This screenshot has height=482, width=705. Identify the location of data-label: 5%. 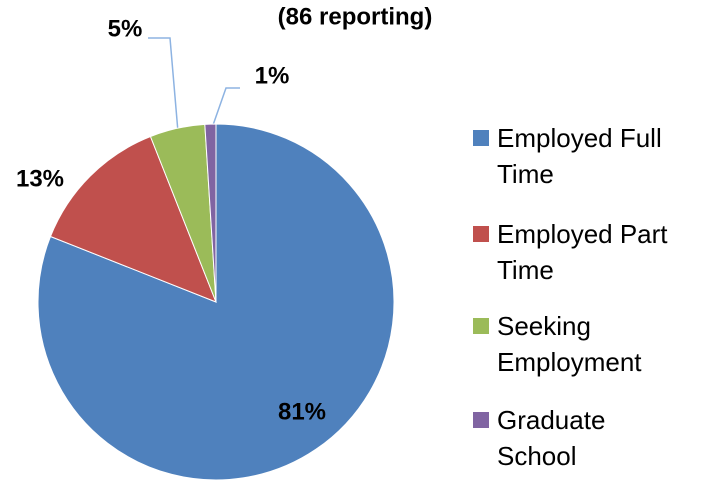
(125, 28).